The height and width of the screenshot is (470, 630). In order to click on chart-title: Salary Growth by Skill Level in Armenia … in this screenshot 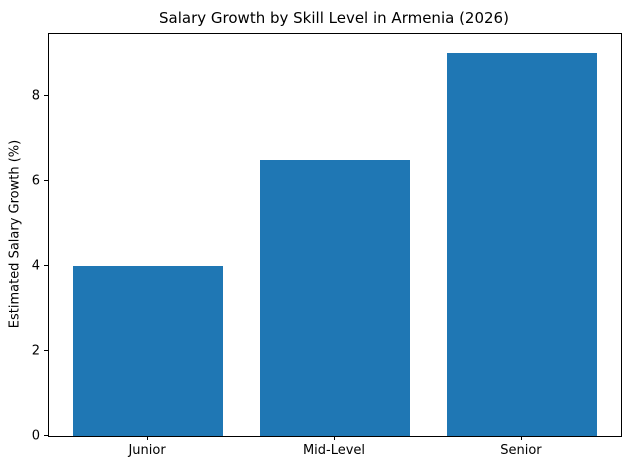, I will do `click(334, 18)`.